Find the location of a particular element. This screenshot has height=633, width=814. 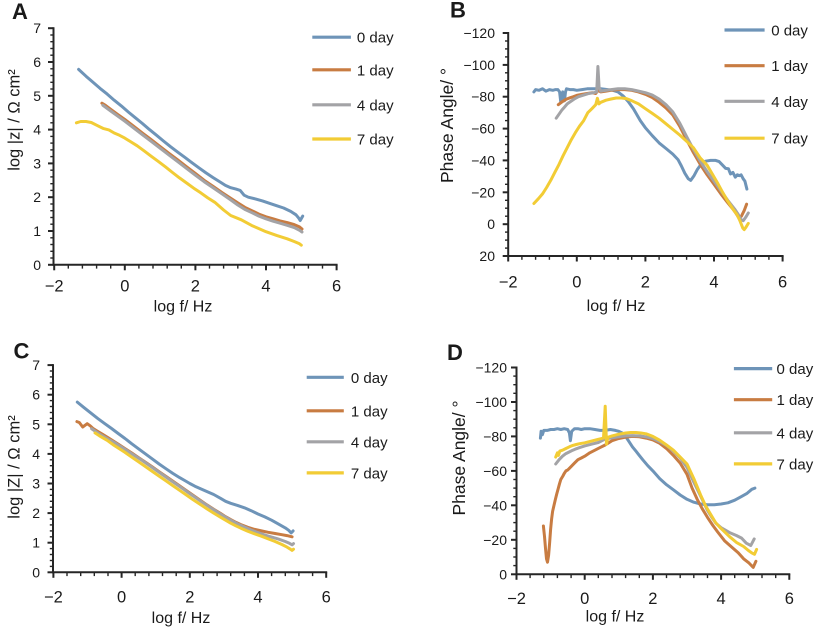

svg-text: D is located at coordinates (455, 352).